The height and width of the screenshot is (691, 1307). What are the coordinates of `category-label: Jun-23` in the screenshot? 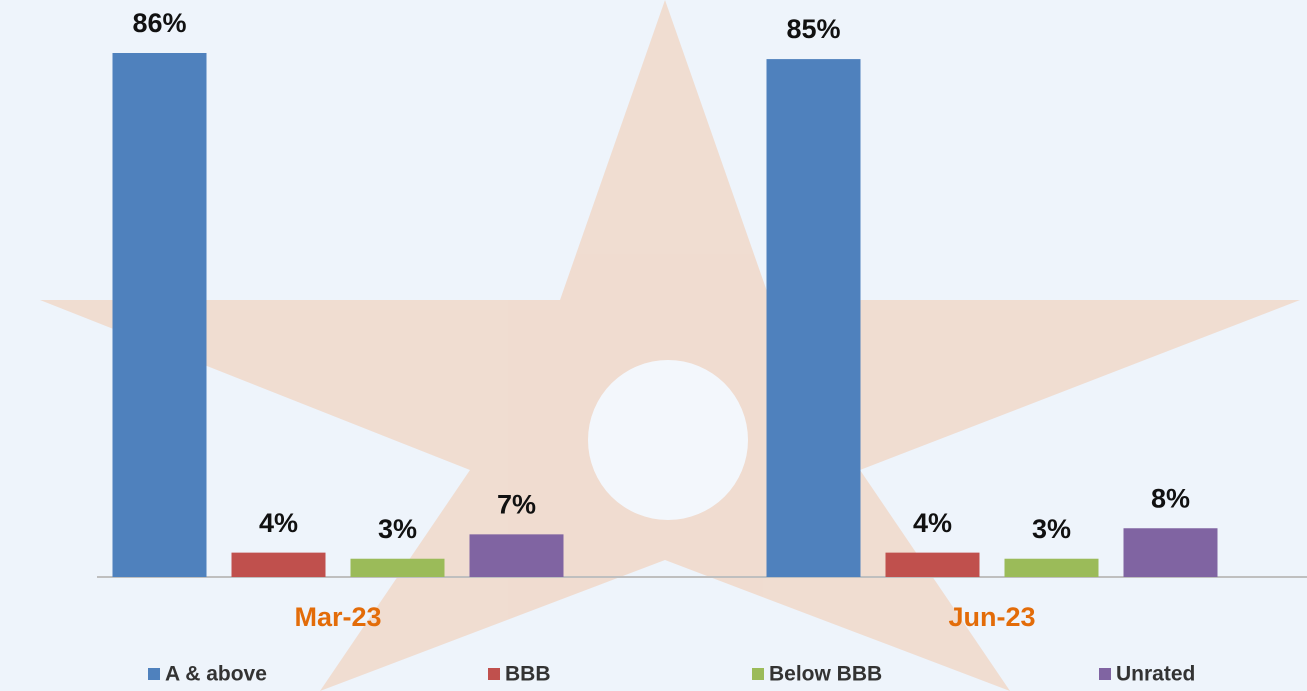 It's located at (991, 617).